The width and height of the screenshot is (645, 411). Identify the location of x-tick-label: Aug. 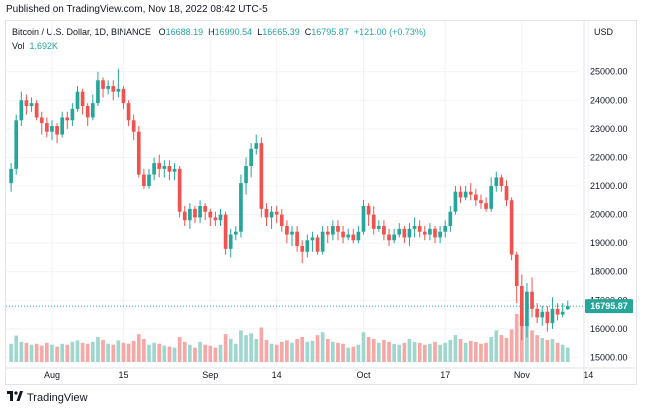
(52, 375).